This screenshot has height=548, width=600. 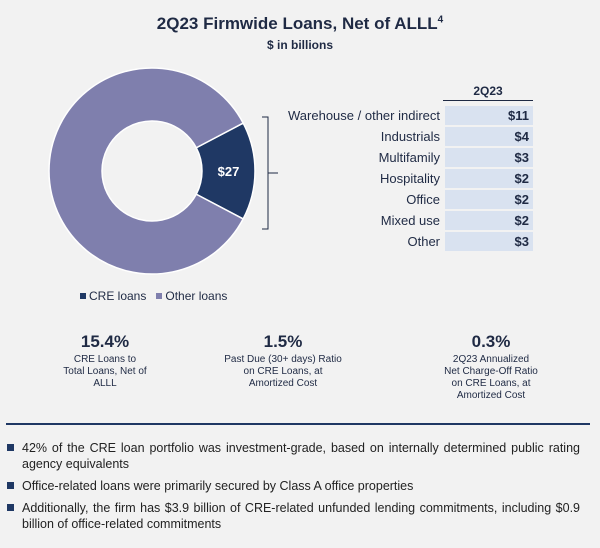 I want to click on legend-swatch-cre, so click(x=83, y=296).